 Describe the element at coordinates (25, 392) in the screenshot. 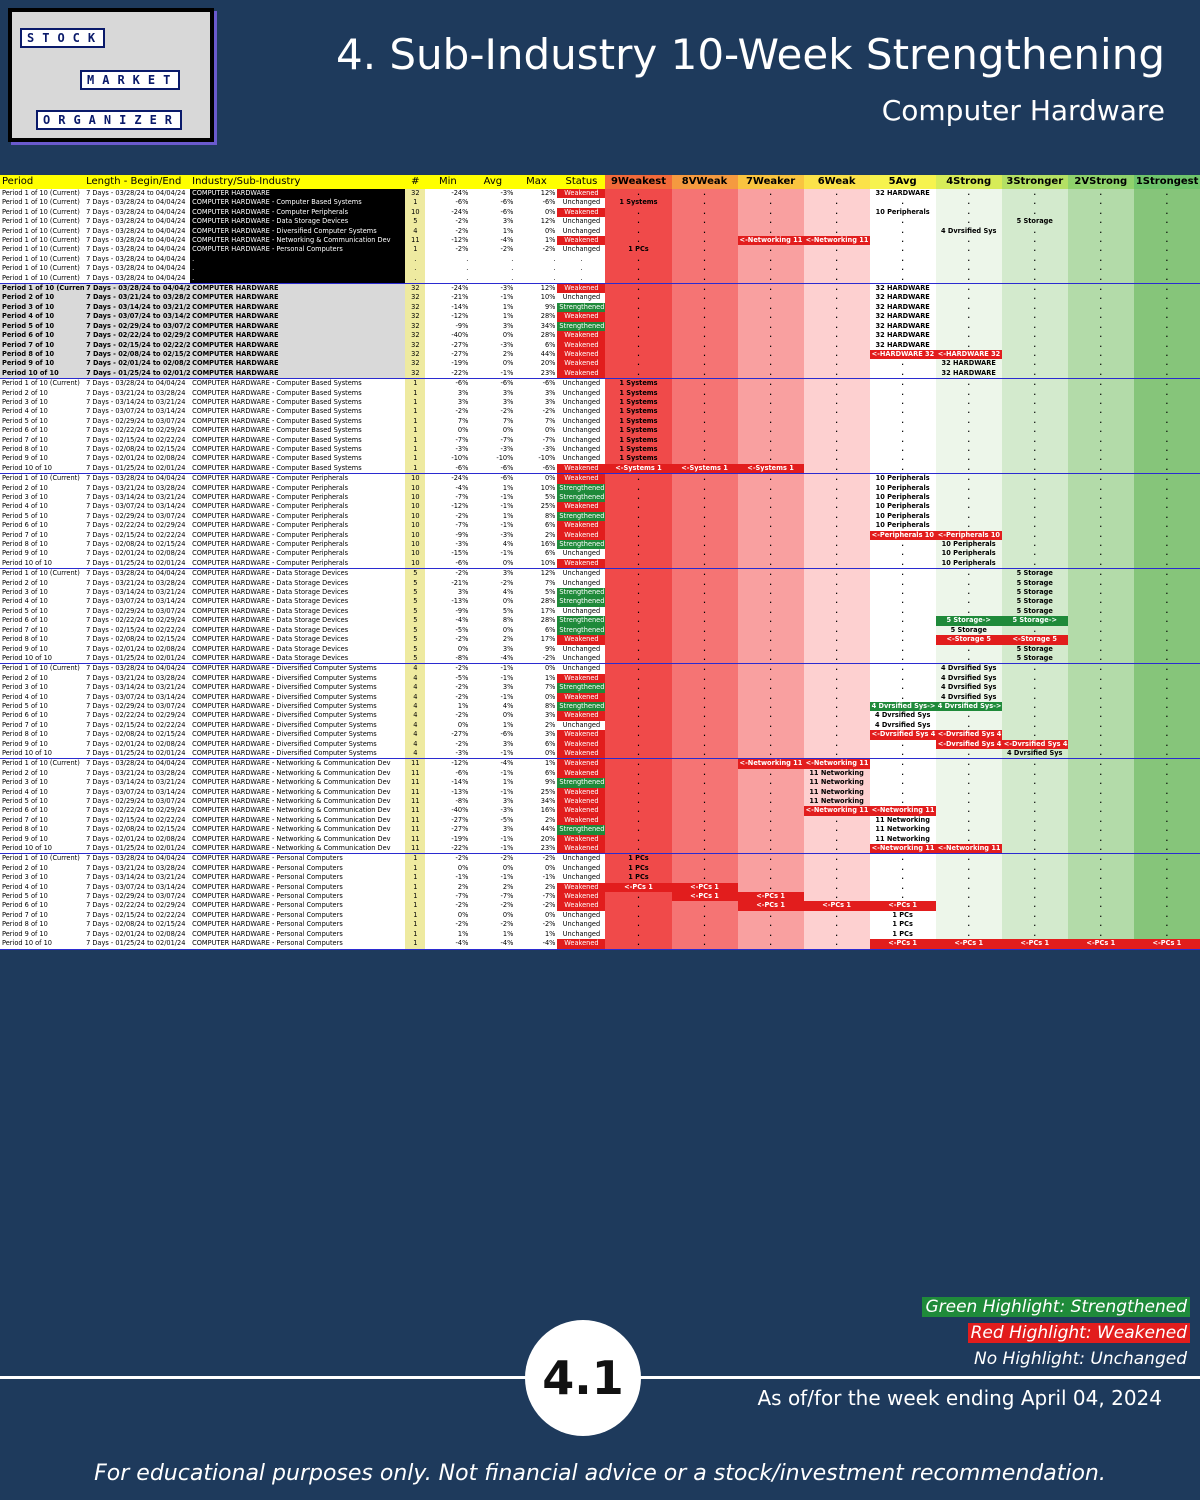

I see `table-cell: Period 2 of 10` at that location.